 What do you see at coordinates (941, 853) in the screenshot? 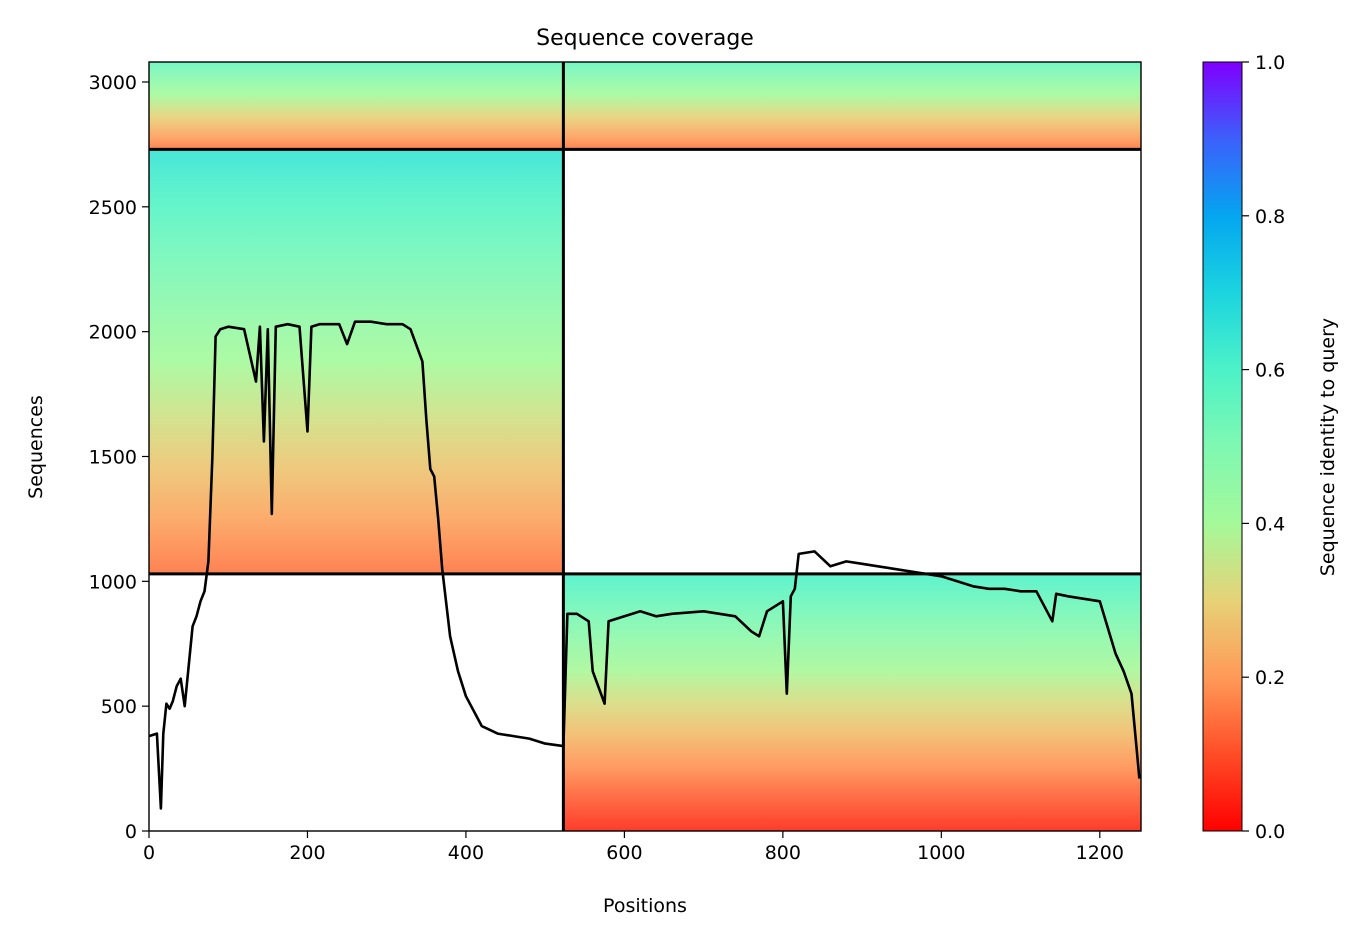
I see `x-tick-label-1000: 1000` at bounding box center [941, 853].